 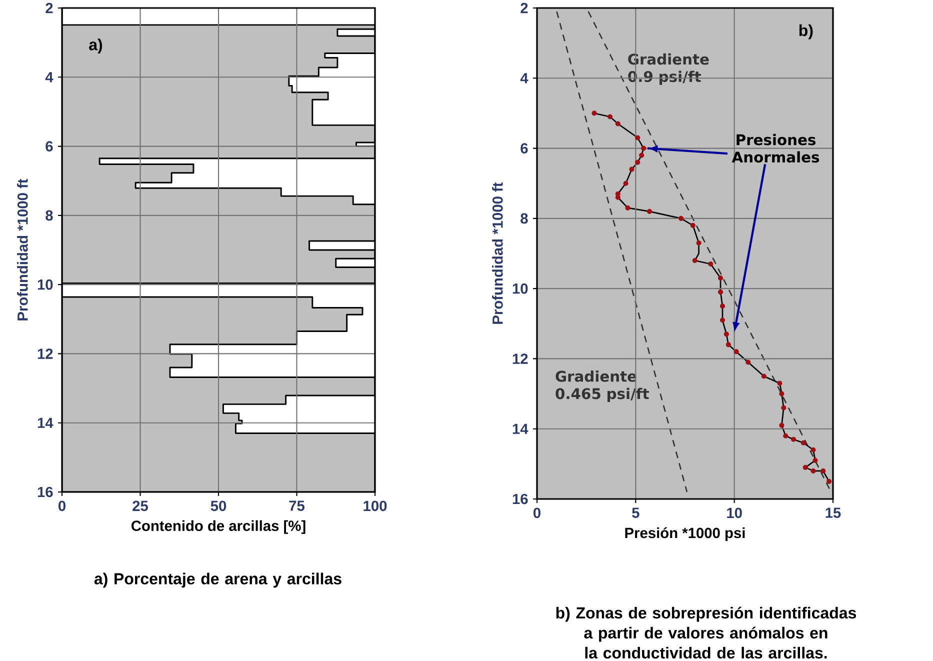 What do you see at coordinates (95, 46) in the screenshot?
I see `text: a)` at bounding box center [95, 46].